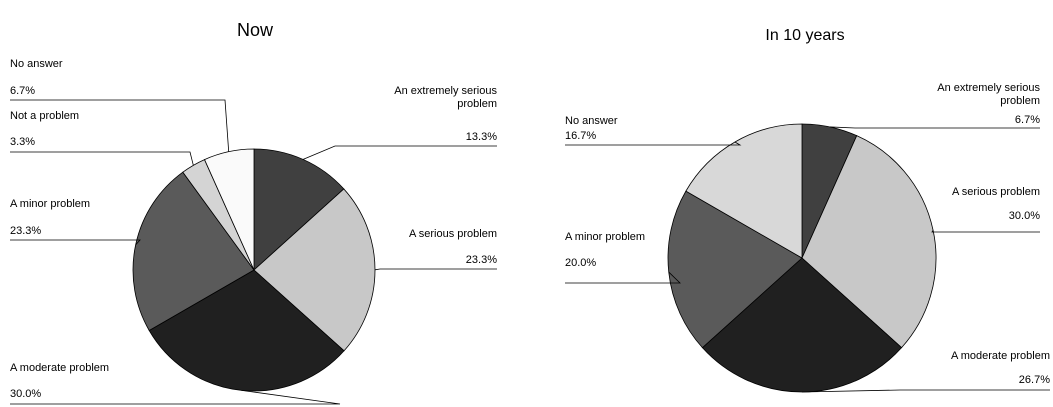  I want to click on chart-title: Now, so click(254, 30).